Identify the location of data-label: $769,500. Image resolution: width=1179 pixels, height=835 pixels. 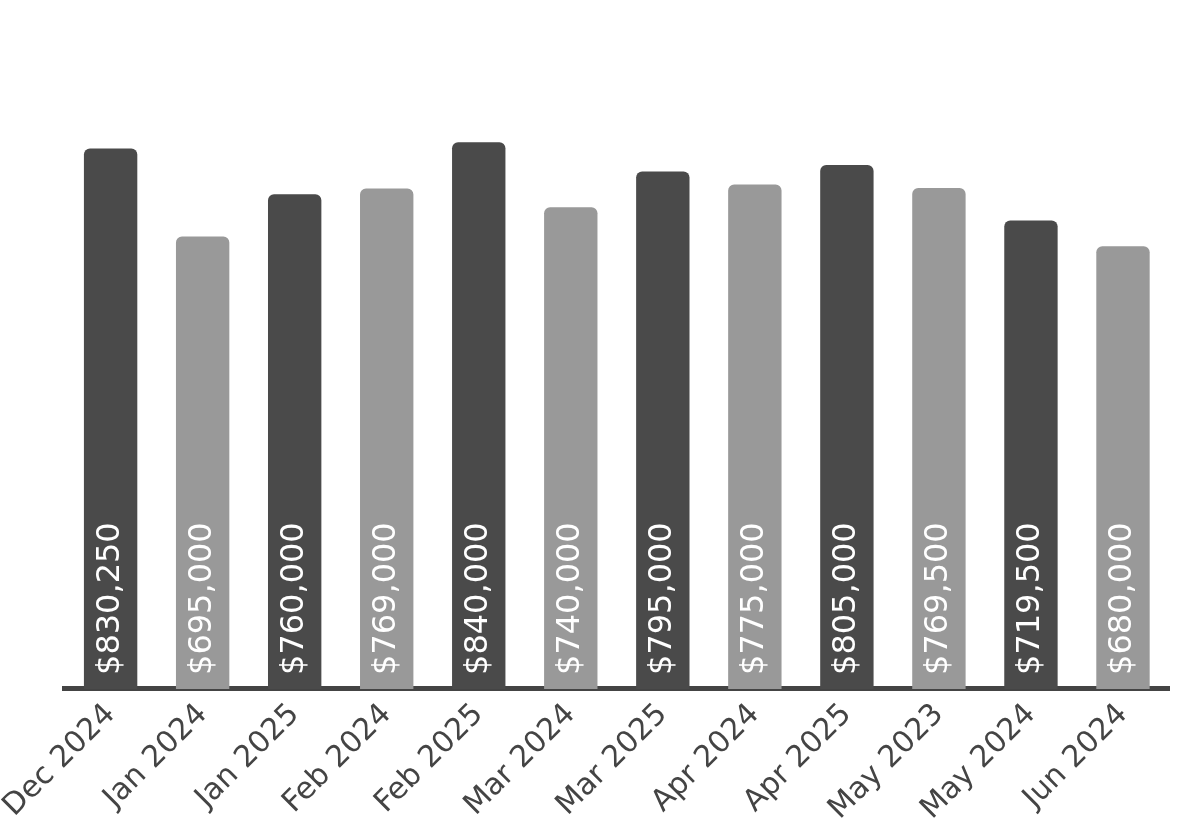
(936, 598).